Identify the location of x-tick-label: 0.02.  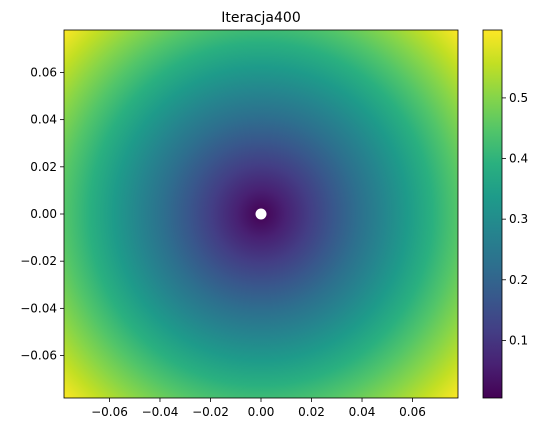
(311, 412).